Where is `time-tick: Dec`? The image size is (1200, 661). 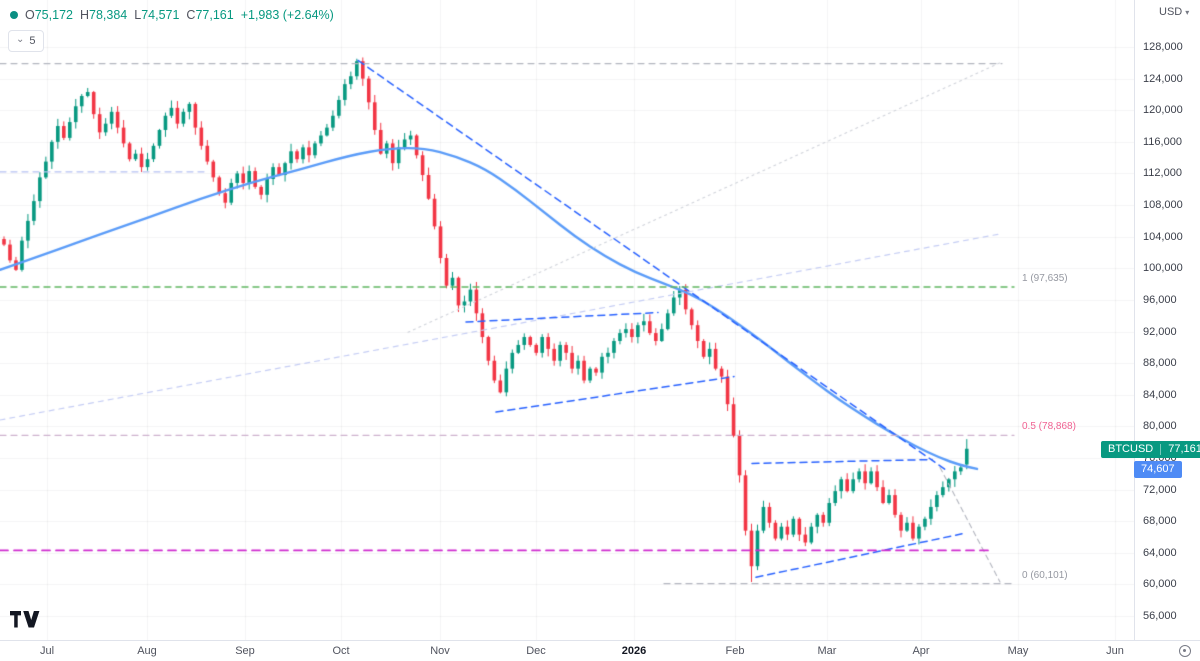 time-tick: Dec is located at coordinates (536, 651).